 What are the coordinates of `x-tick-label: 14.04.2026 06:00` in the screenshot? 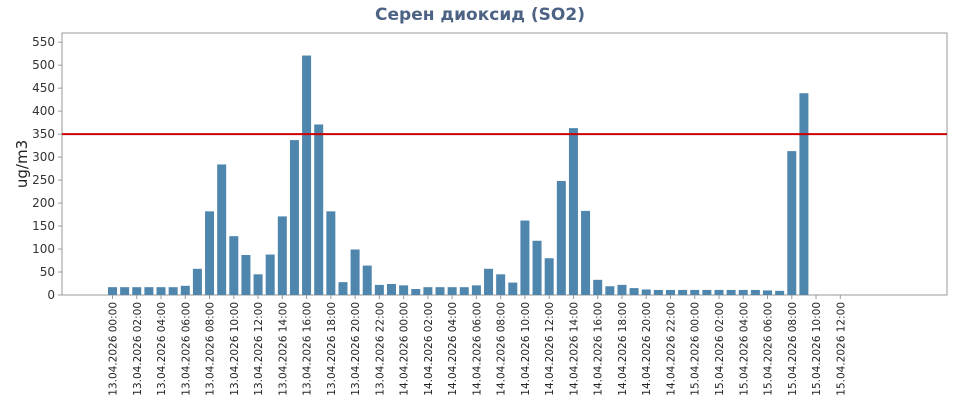 It's located at (477, 349).